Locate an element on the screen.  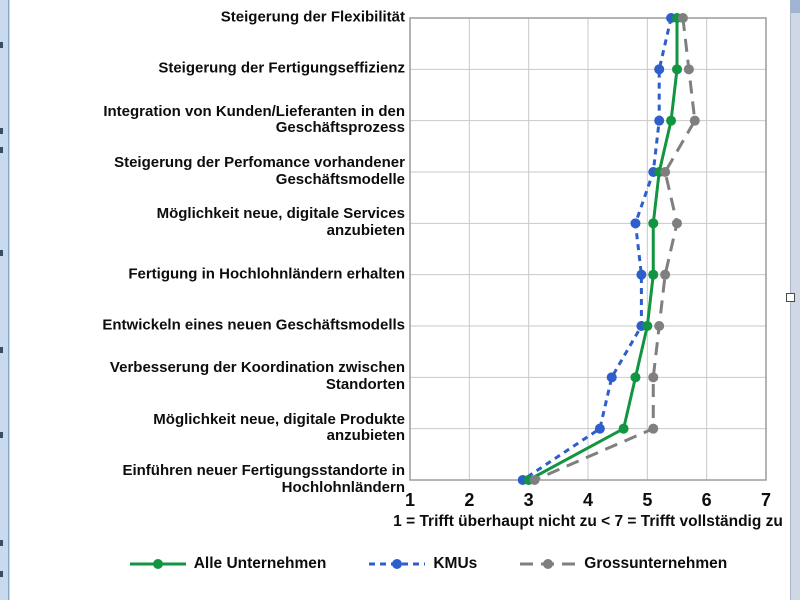
left-edge-line is located at coordinates (8, 300).